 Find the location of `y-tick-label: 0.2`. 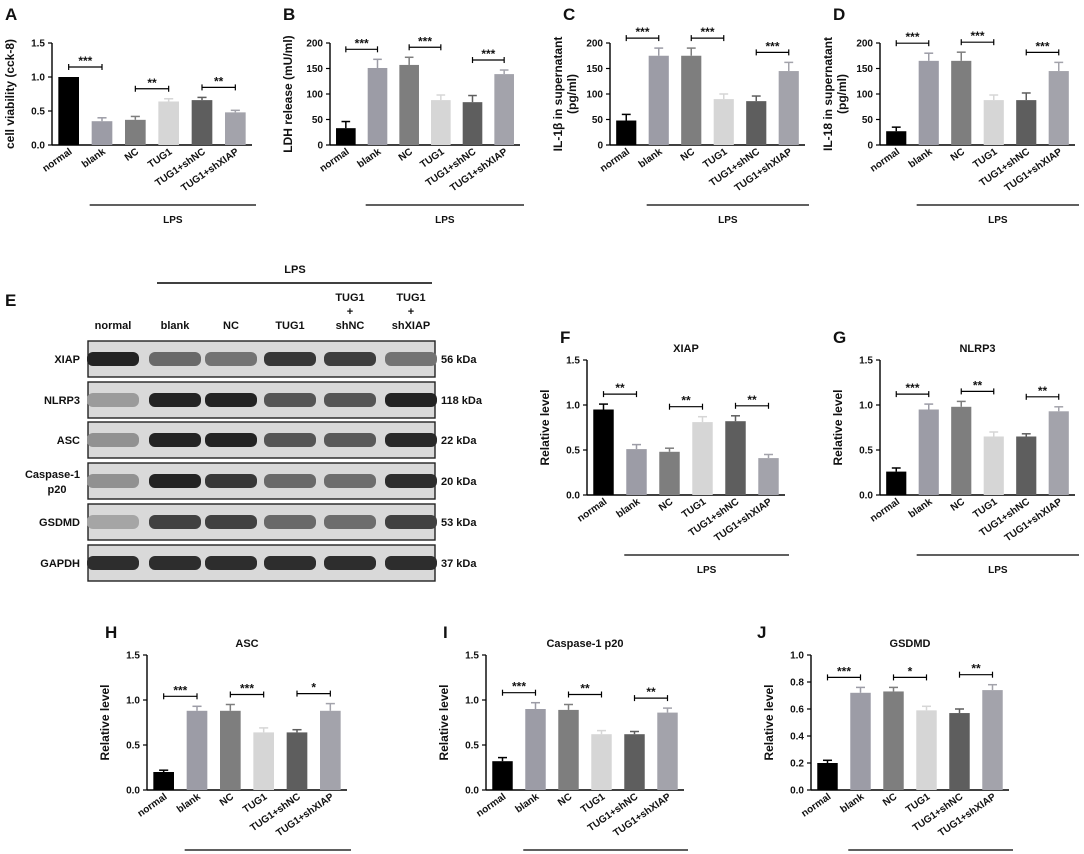

y-tick-label: 0.2 is located at coordinates (797, 764).